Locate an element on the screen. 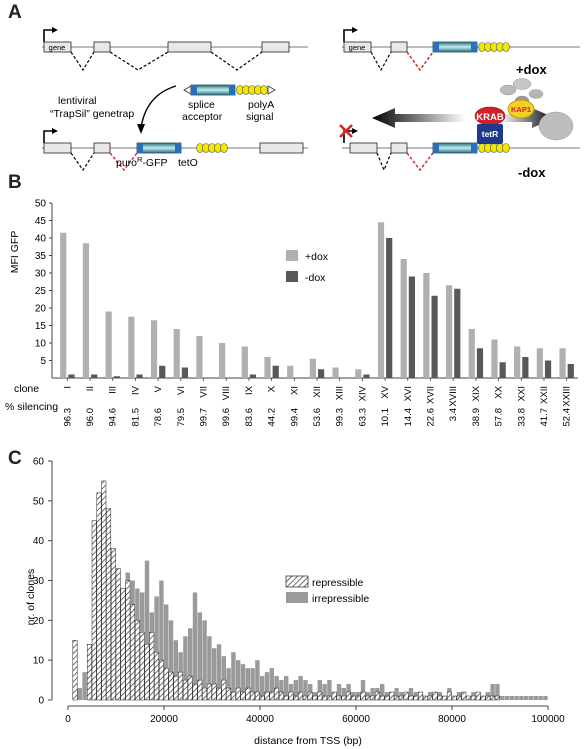 This screenshot has width=587, height=749. x-tick-label: 20000 is located at coordinates (164, 719).